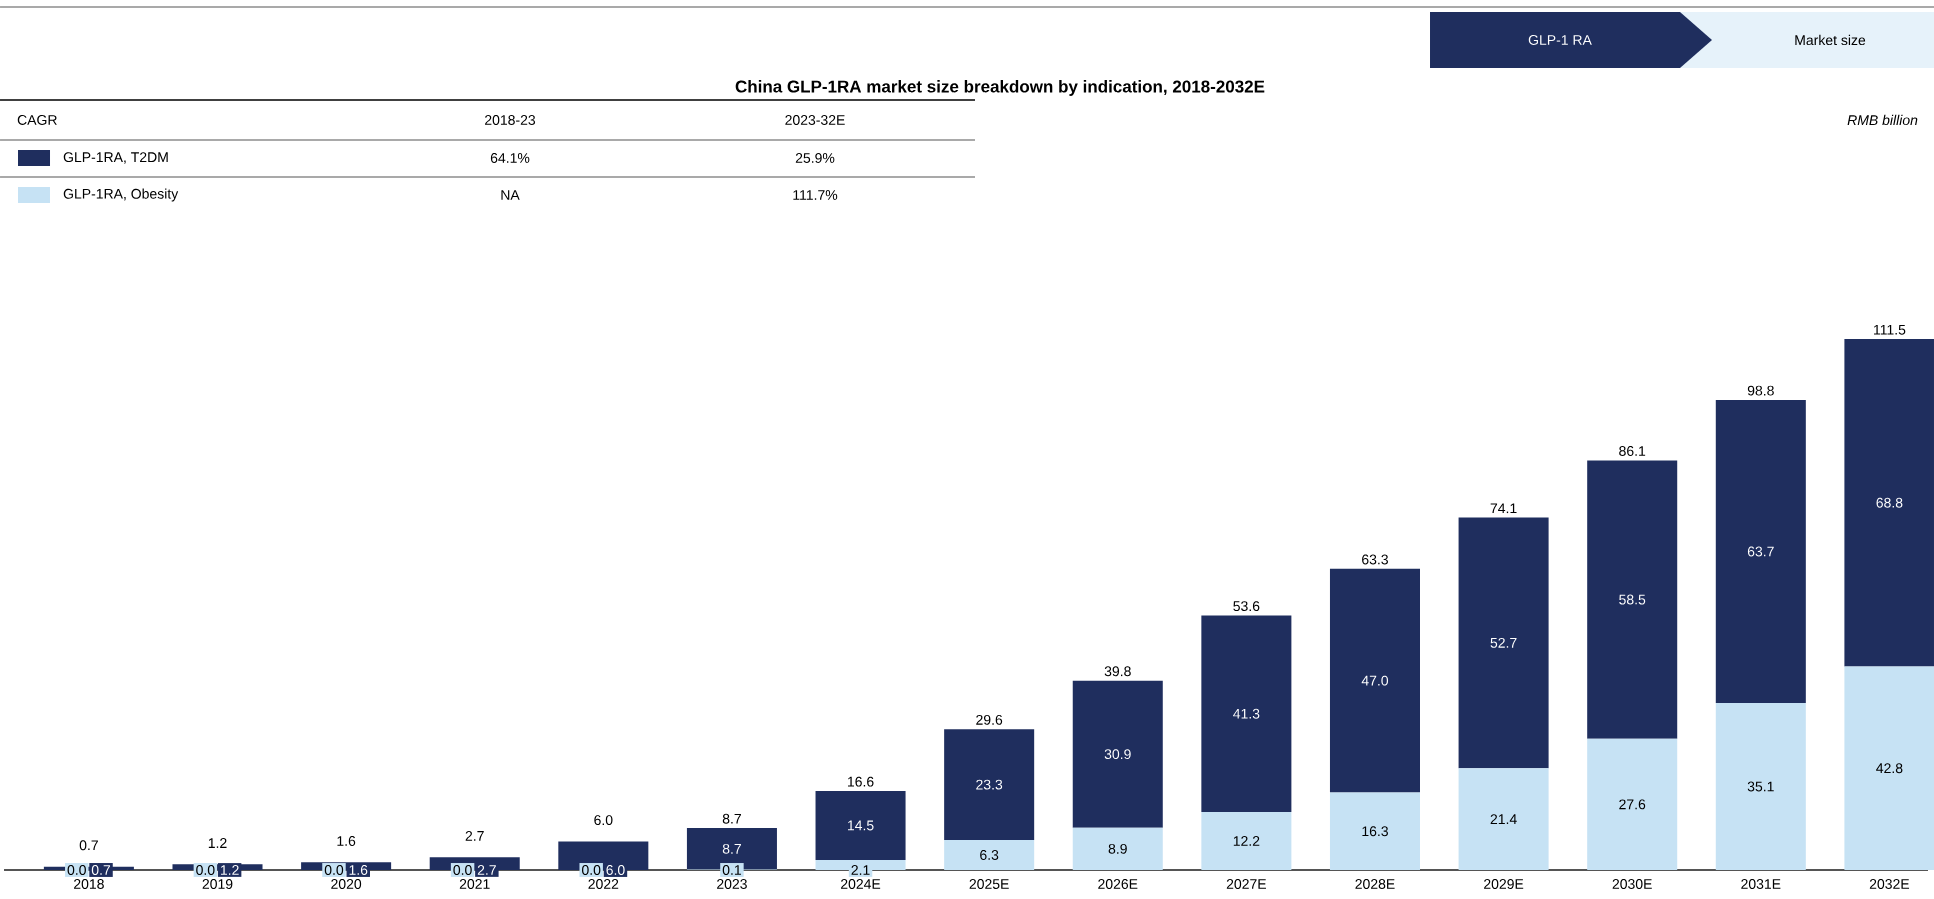 Image resolution: width=1934 pixels, height=899 pixels. I want to click on text: 2018-23, so click(510, 120).